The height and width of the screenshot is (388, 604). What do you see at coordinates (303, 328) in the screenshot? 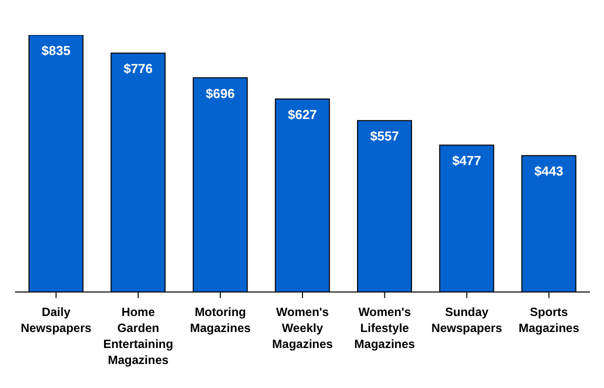
I see `x-tick-label: Women's Weekly Magazines` at bounding box center [303, 328].